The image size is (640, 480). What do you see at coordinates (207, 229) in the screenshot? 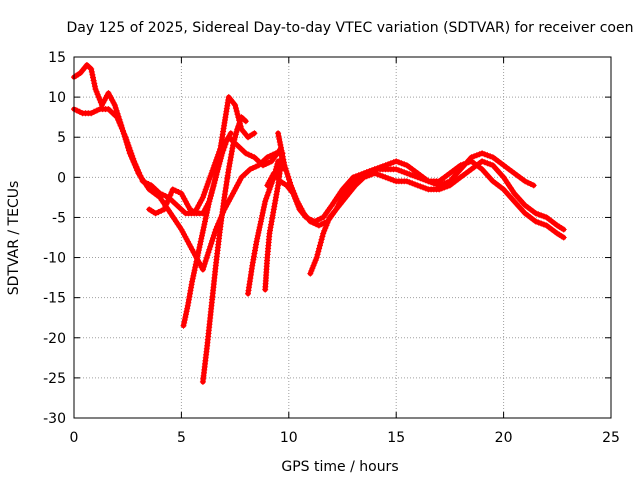
I see `series-dip-a` at bounding box center [207, 229].